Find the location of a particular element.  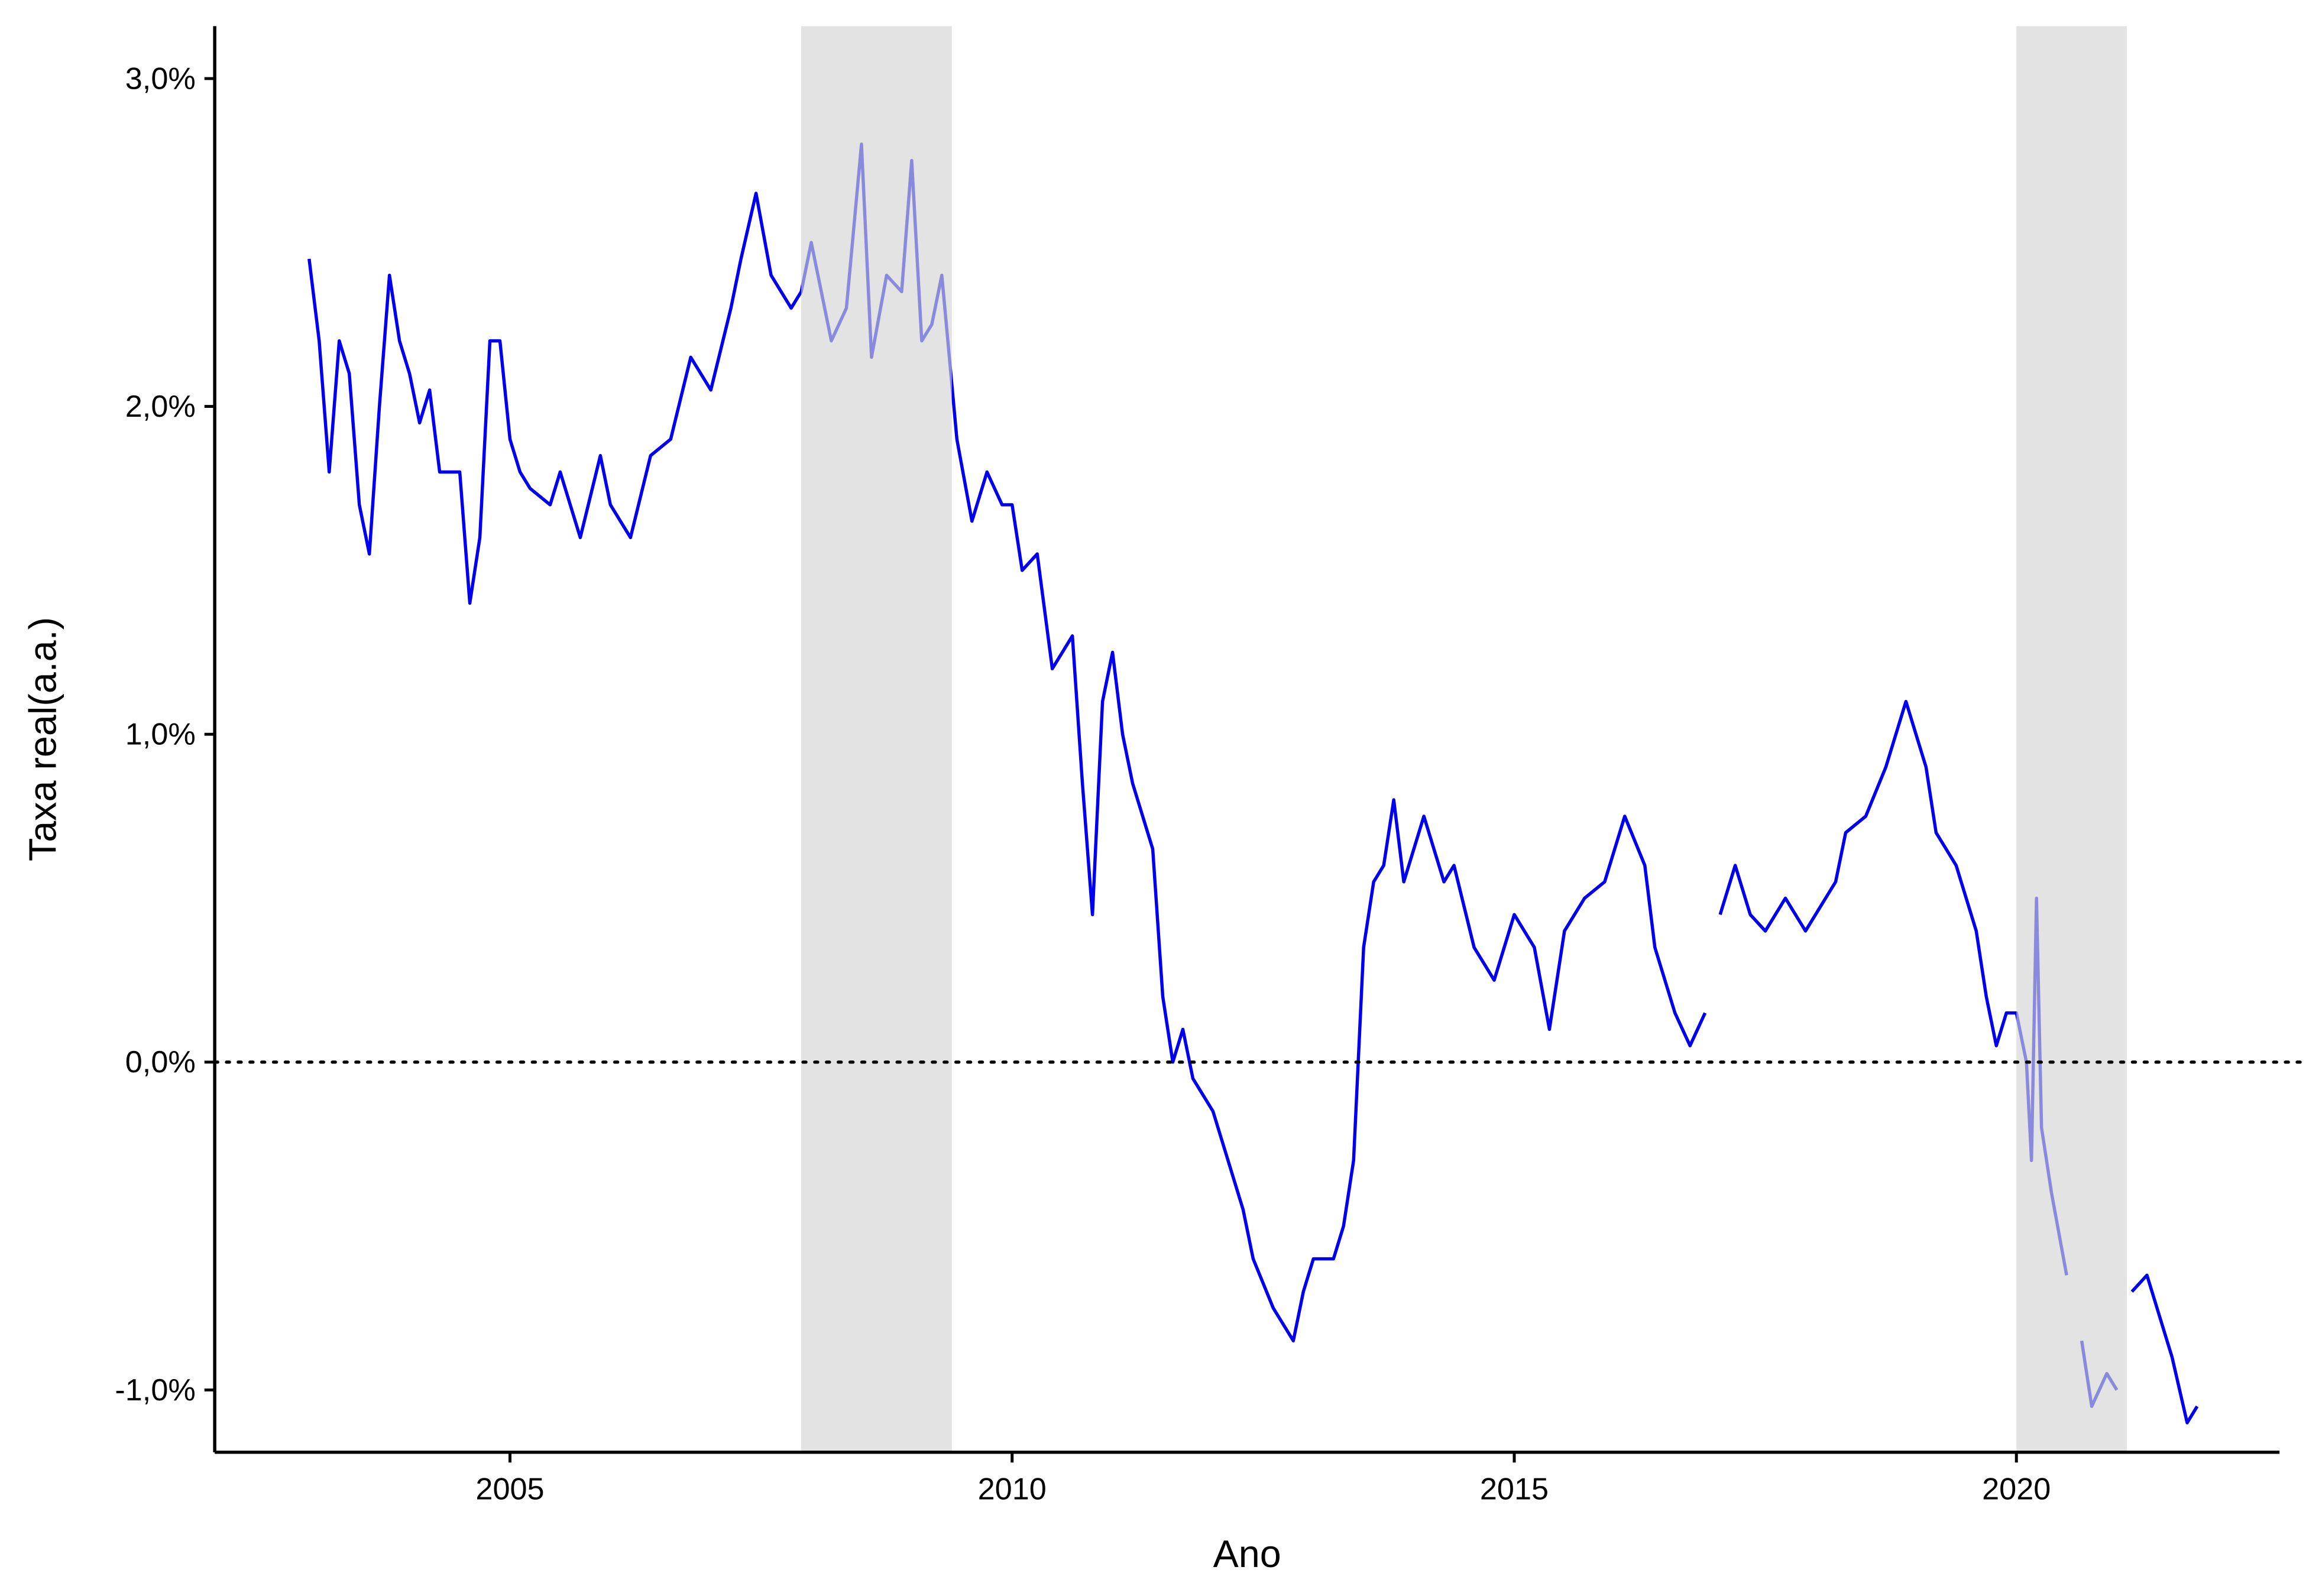

y-tick-label: 1,0% is located at coordinates (160, 735).